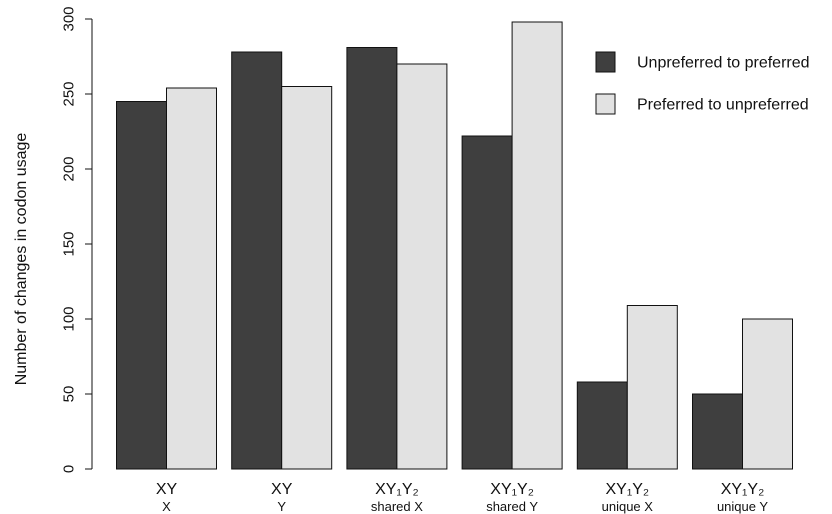 The height and width of the screenshot is (514, 832). What do you see at coordinates (628, 506) in the screenshot?
I see `x-category-sublabel: unique X` at bounding box center [628, 506].